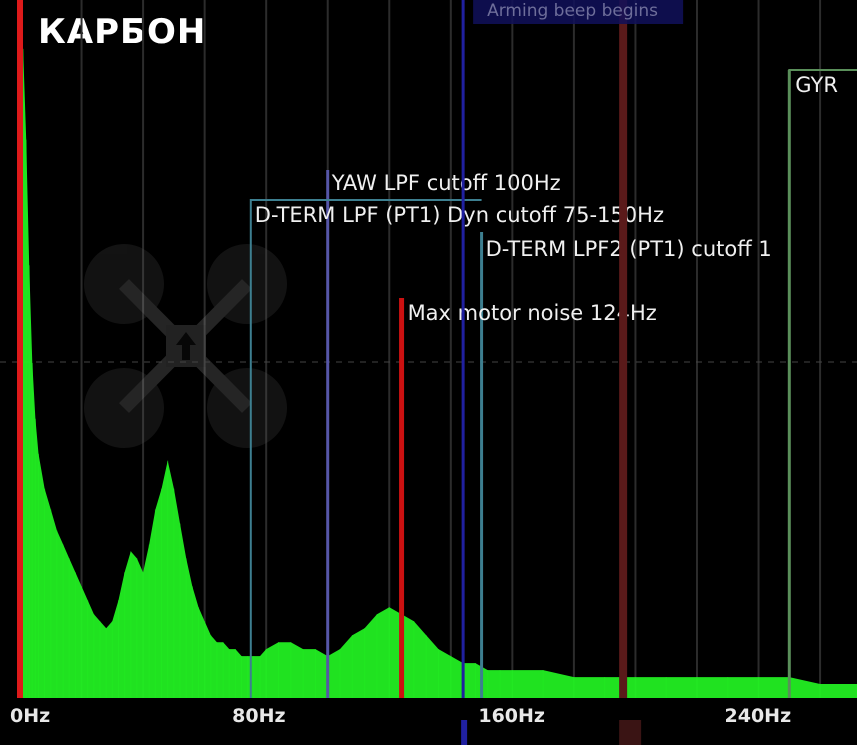 The width and height of the screenshot is (857, 745). Describe the element at coordinates (758, 716) in the screenshot. I see `x-tick-label: 240Hz` at that location.